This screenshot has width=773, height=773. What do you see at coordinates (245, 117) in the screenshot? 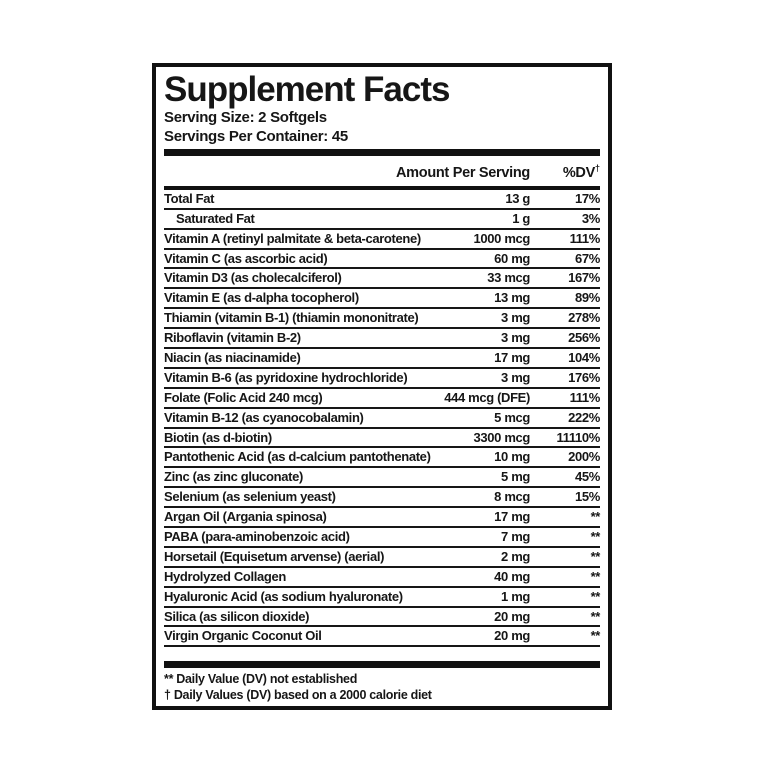
I see `serving-size: Serving Size: 2 Softgels` at bounding box center [245, 117].